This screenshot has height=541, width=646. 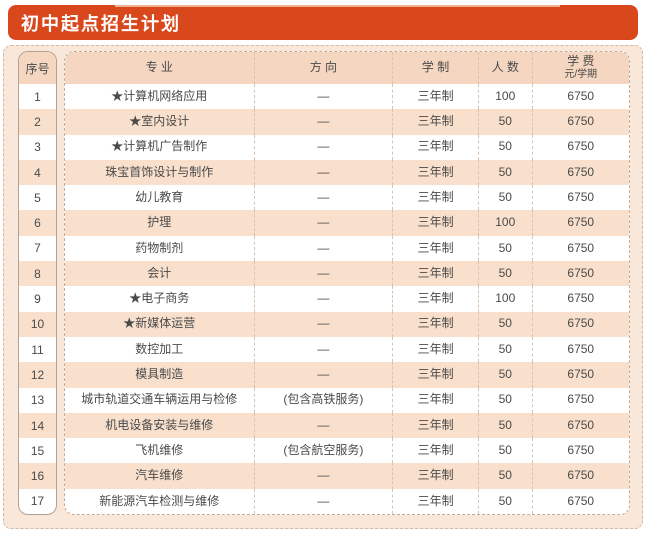 I want to click on seq-cell: 11, so click(x=37, y=349).